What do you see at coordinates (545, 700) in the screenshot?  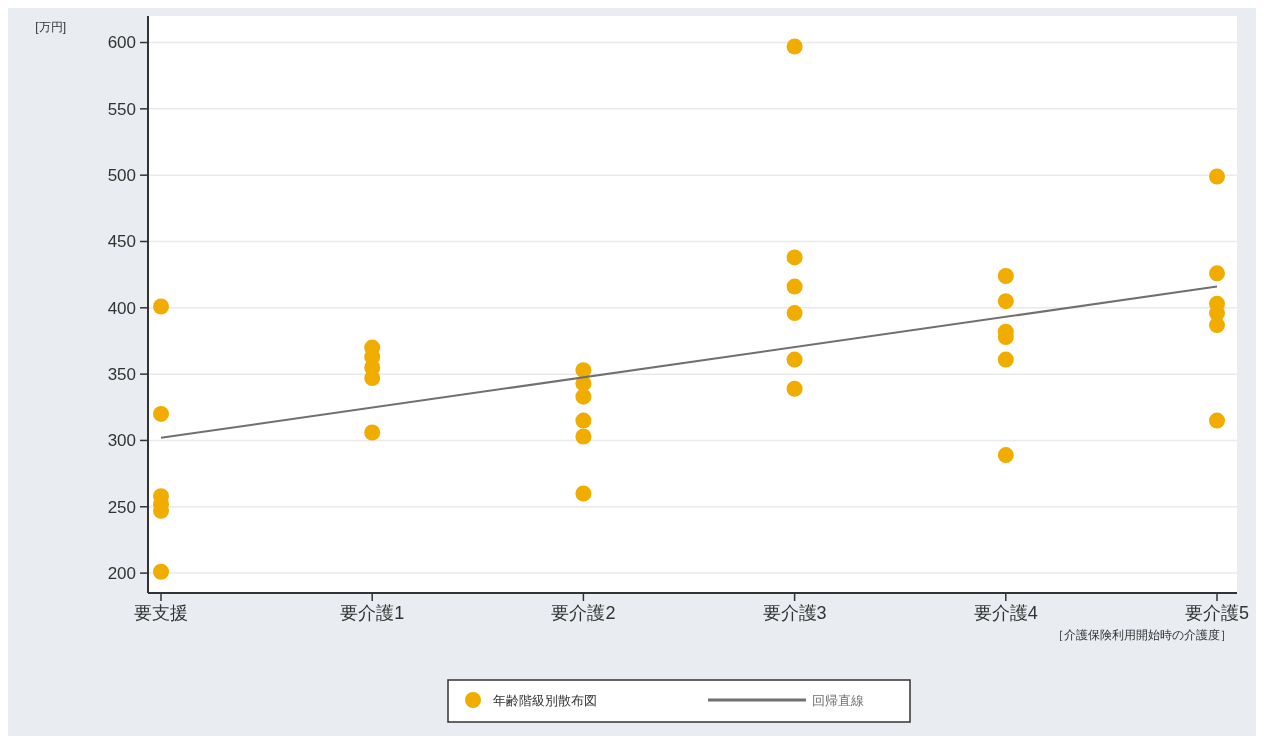 I see `legend-label: 年齢階級別散布図` at bounding box center [545, 700].